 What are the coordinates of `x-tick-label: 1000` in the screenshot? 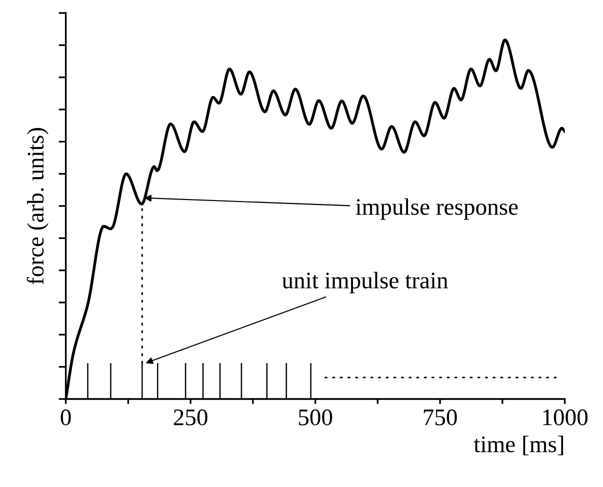 It's located at (565, 417).